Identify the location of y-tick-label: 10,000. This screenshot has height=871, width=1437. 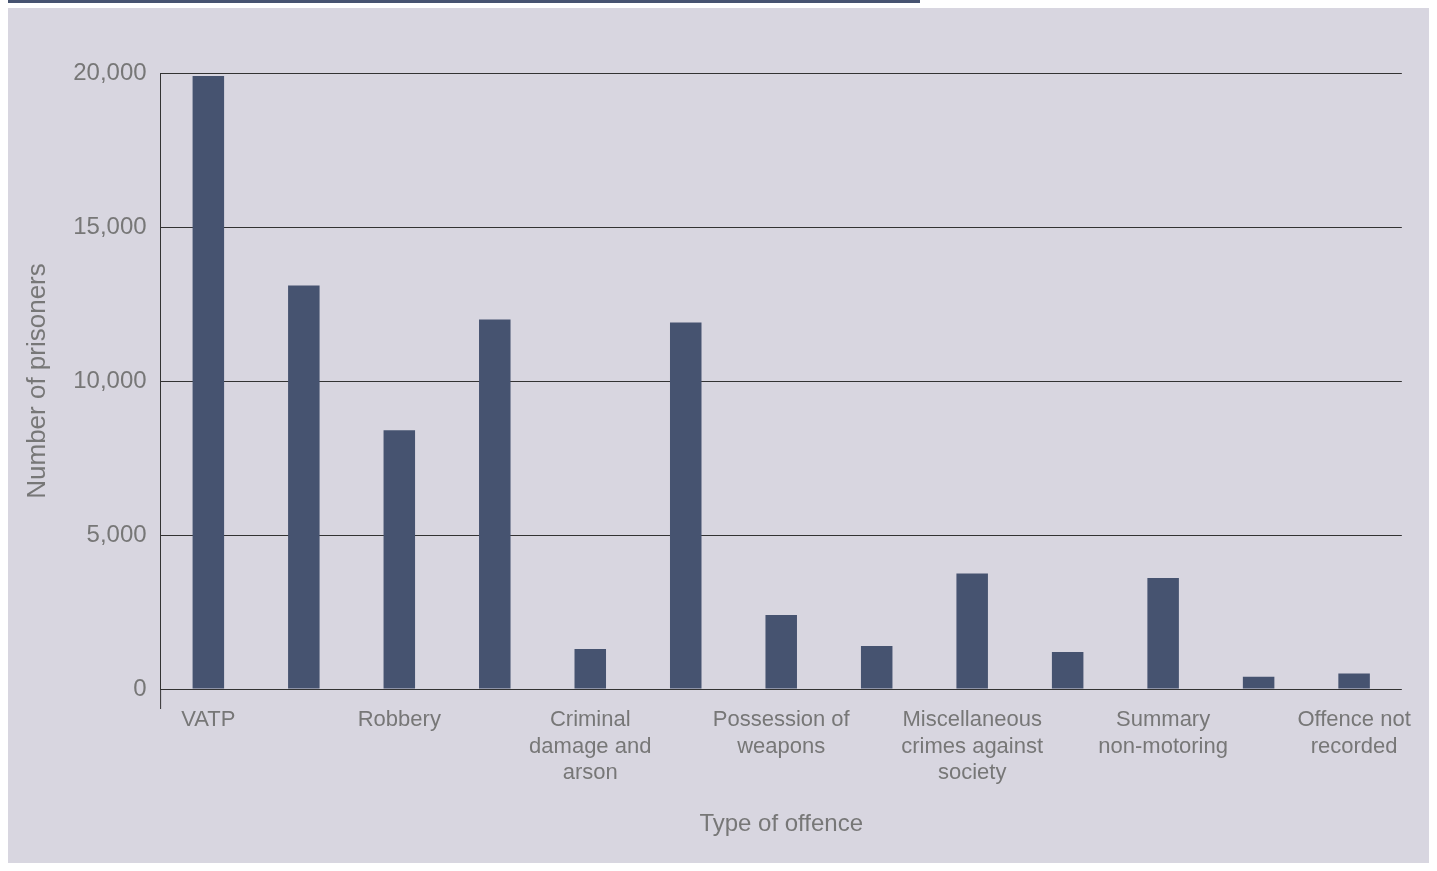
(110, 379).